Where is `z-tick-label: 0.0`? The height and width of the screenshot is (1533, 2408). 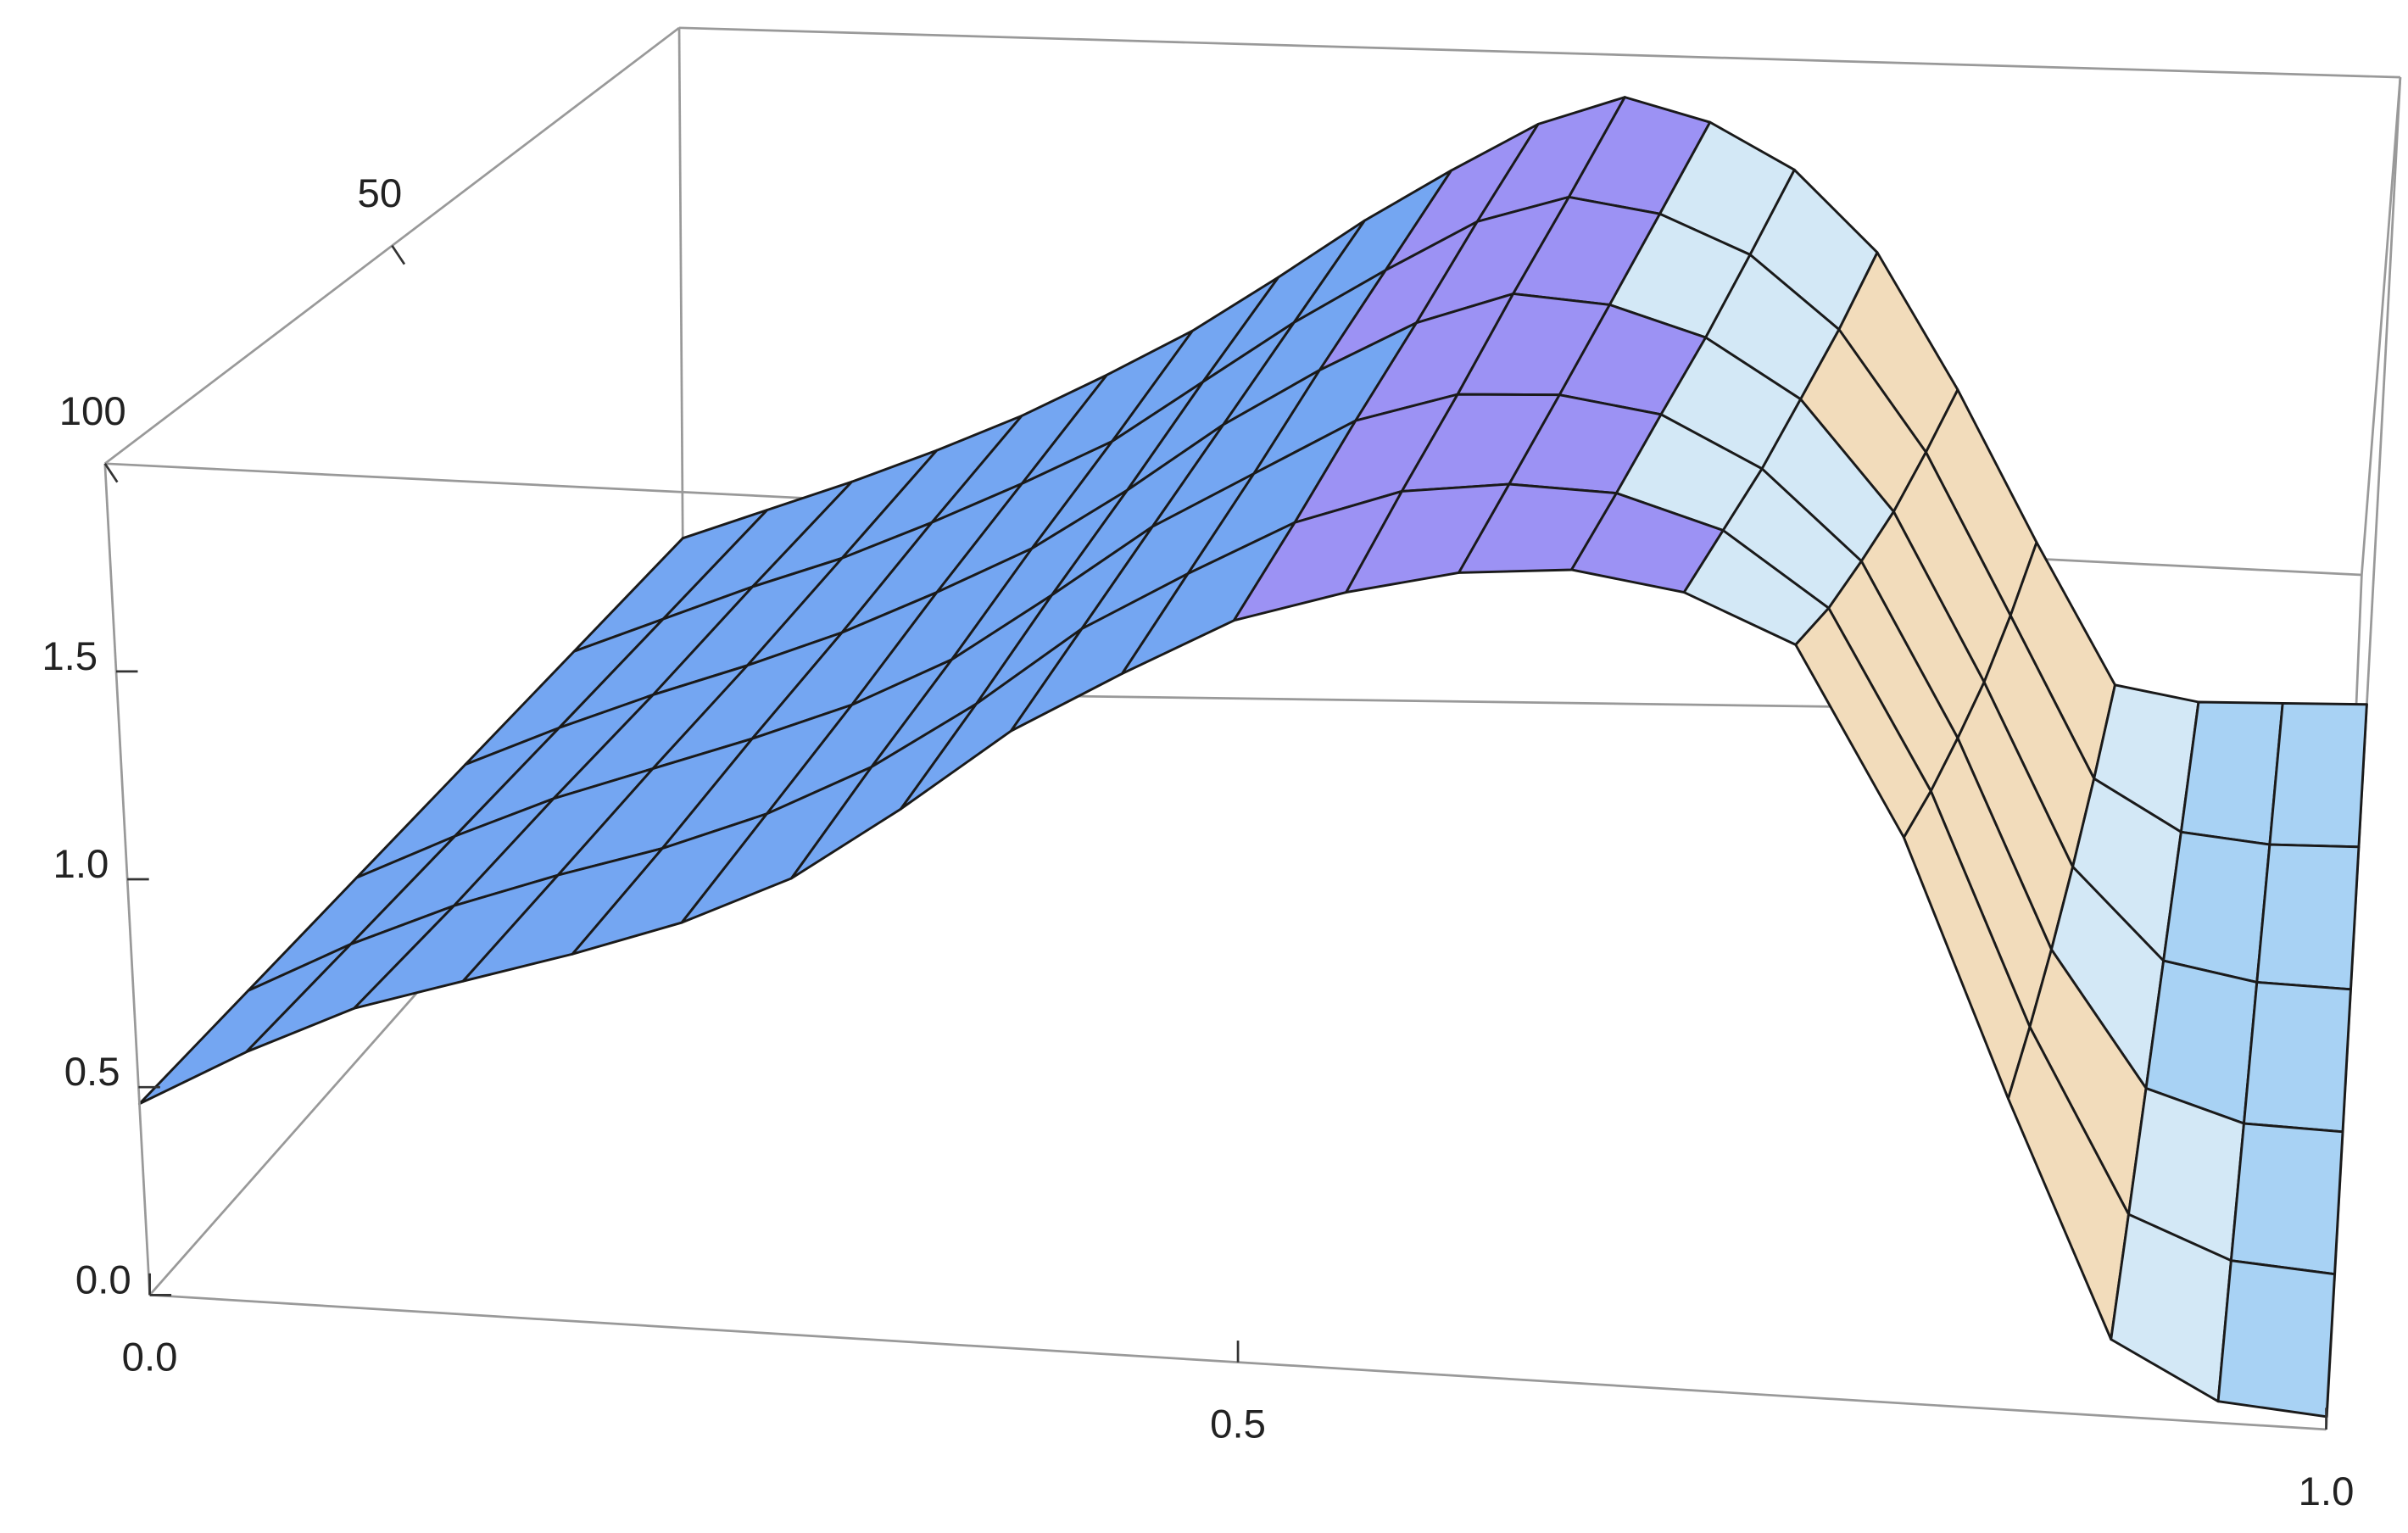 z-tick-label: 0.0 is located at coordinates (103, 1279).